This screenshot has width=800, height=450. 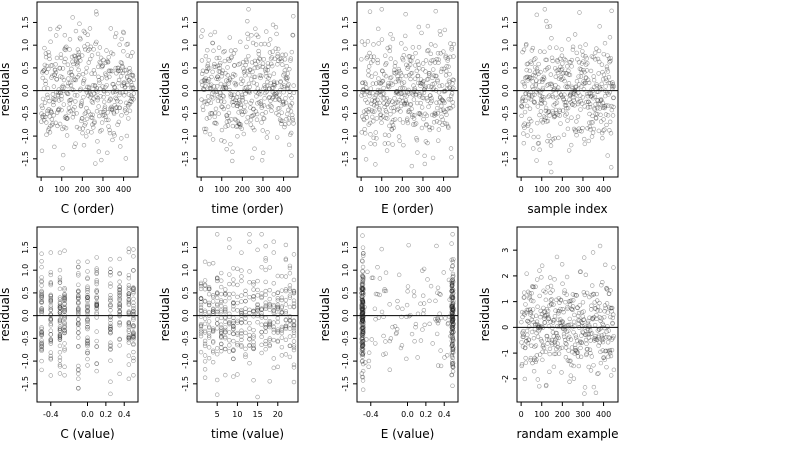 I want to click on y-axis-label: residuals, so click(x=325, y=315).